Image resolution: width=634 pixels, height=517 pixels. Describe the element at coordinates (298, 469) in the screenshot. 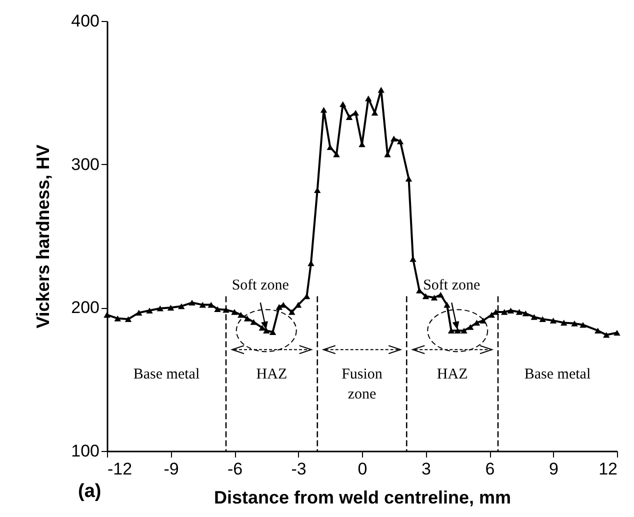

I see `x-tick-label: -3` at that location.